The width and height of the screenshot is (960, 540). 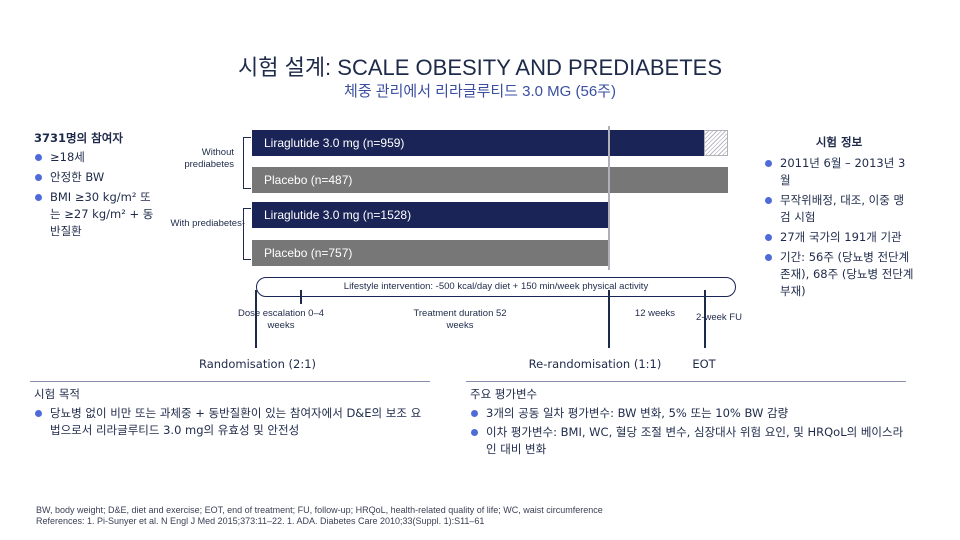 I want to click on randomisation-tick, so click(x=256, y=319).